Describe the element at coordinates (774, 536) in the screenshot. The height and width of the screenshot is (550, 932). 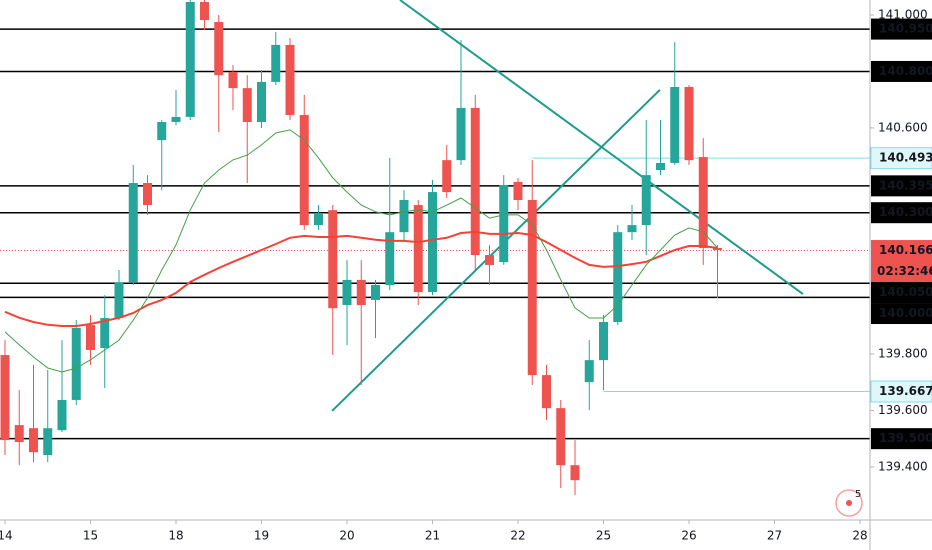
I see `x-tick-label: 27` at that location.